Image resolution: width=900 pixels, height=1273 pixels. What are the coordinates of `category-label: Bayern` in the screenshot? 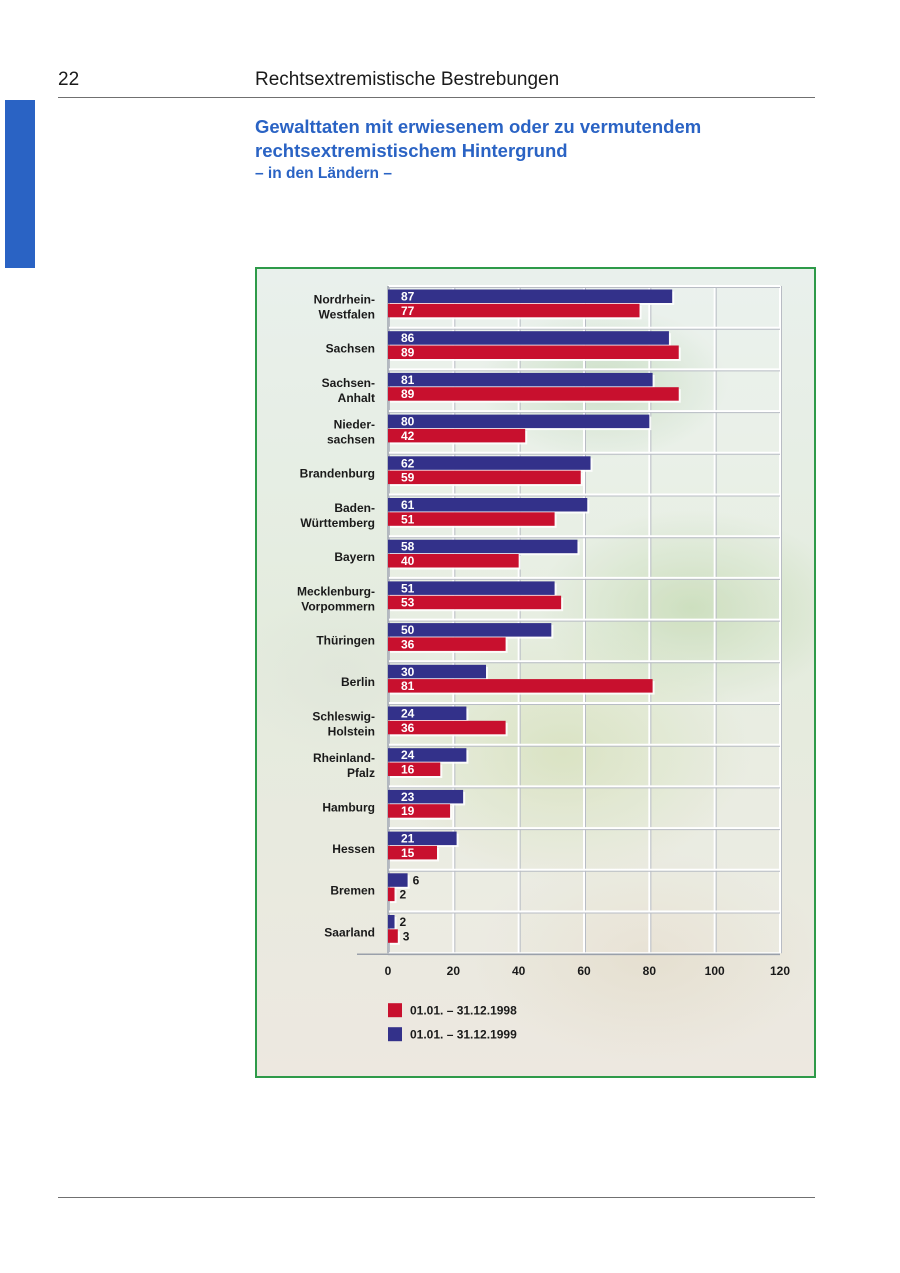 It's located at (354, 557).